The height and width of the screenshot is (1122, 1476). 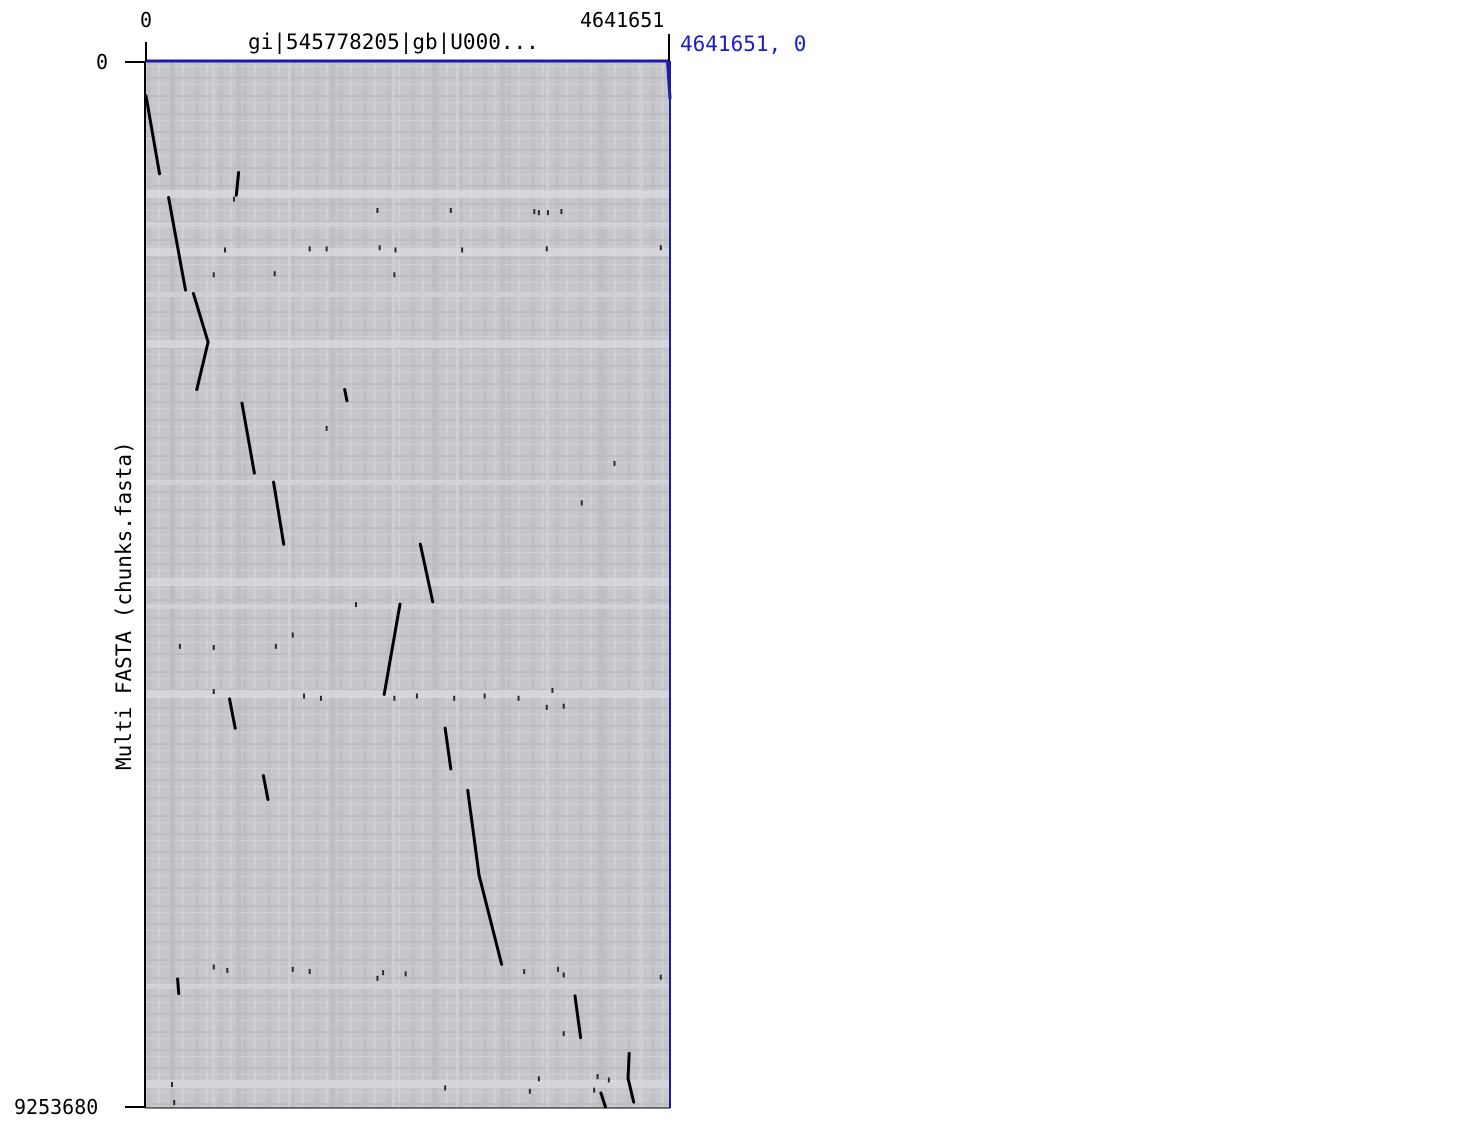 What do you see at coordinates (146, 20) in the screenshot?
I see `x-tick-label-start: 0` at bounding box center [146, 20].